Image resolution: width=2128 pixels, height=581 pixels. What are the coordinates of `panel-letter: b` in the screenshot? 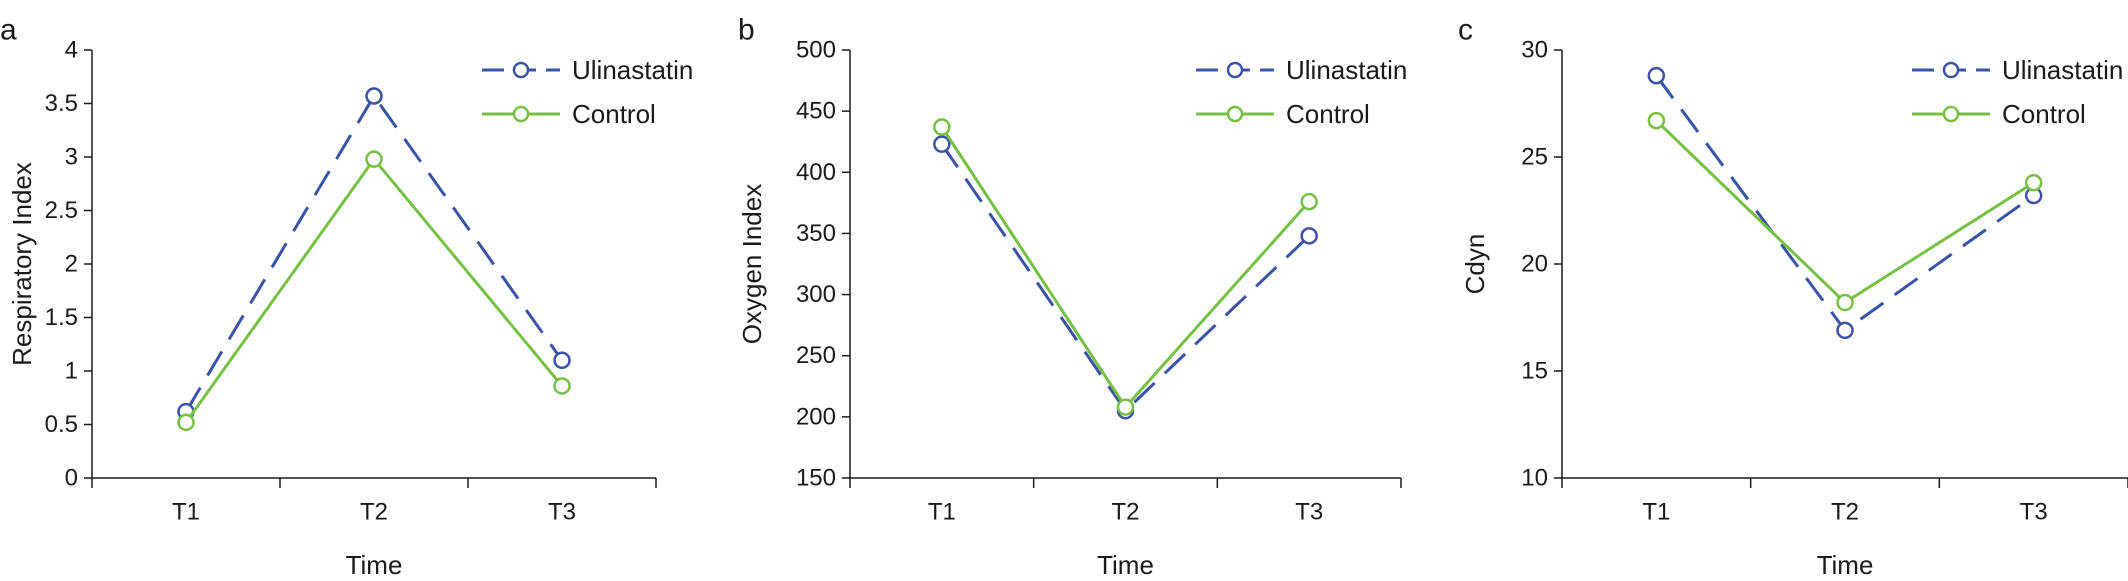 It's located at (746, 30).